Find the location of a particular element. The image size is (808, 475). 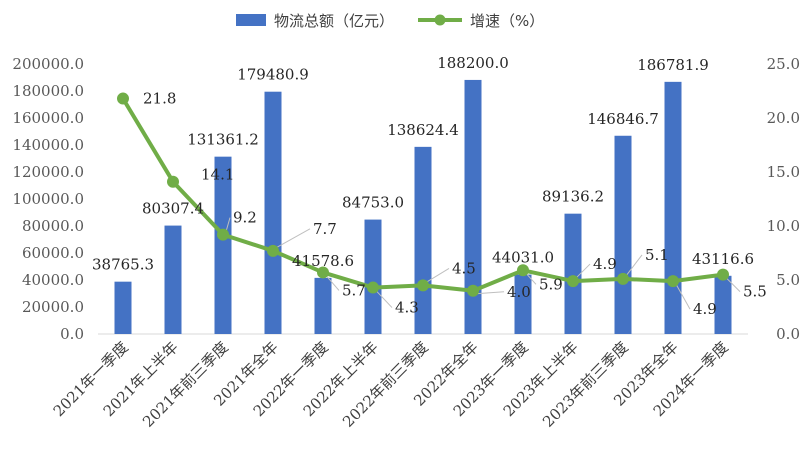

growth-value-label: 4.3 is located at coordinates (407, 308).